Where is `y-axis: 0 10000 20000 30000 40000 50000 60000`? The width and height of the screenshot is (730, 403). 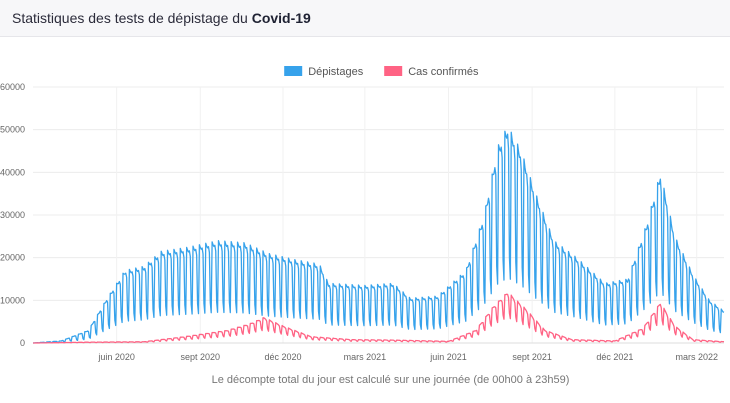 y-axis: 0 10000 20000 30000 40000 50000 60000 is located at coordinates (12, 215).